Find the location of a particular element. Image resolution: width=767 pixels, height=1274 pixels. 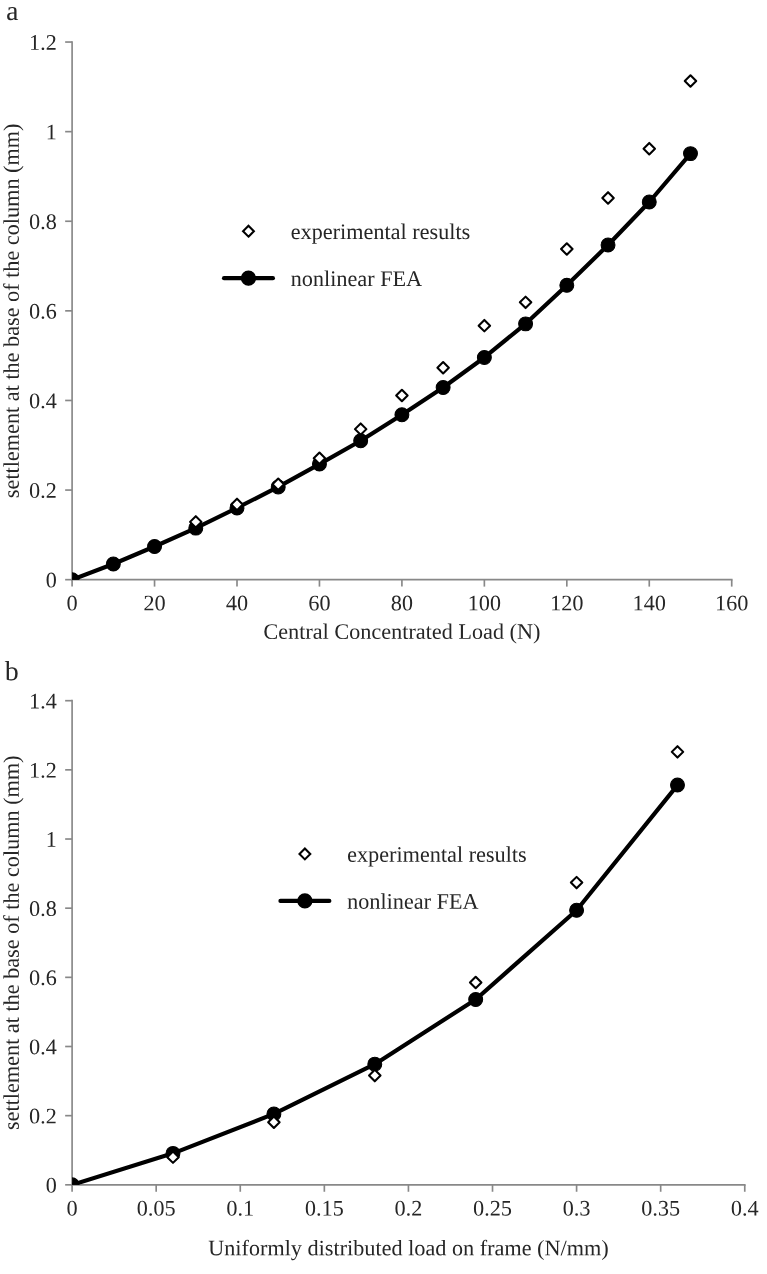

x-tick-label: 160 is located at coordinates (732, 603).